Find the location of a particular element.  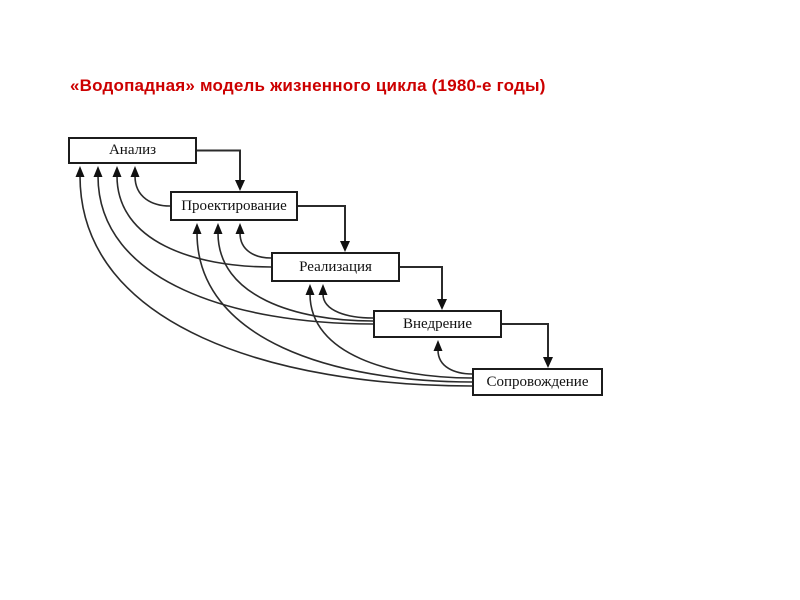

stage-label-implementation: Реализация is located at coordinates (335, 266).